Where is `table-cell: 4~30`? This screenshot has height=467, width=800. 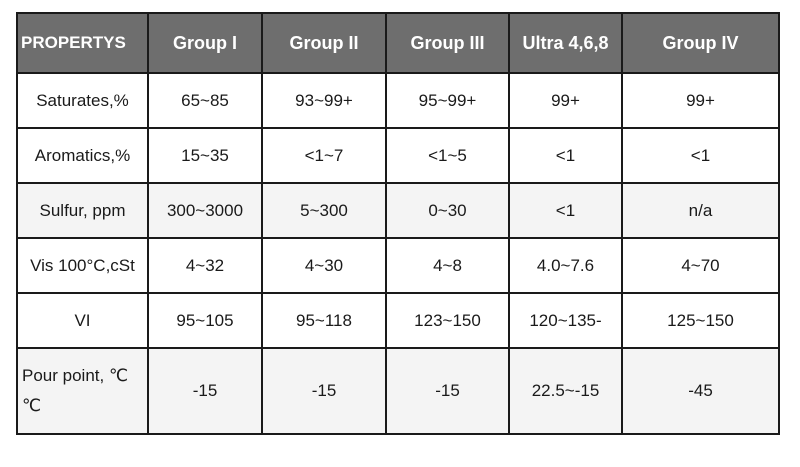 table-cell: 4~30 is located at coordinates (324, 265).